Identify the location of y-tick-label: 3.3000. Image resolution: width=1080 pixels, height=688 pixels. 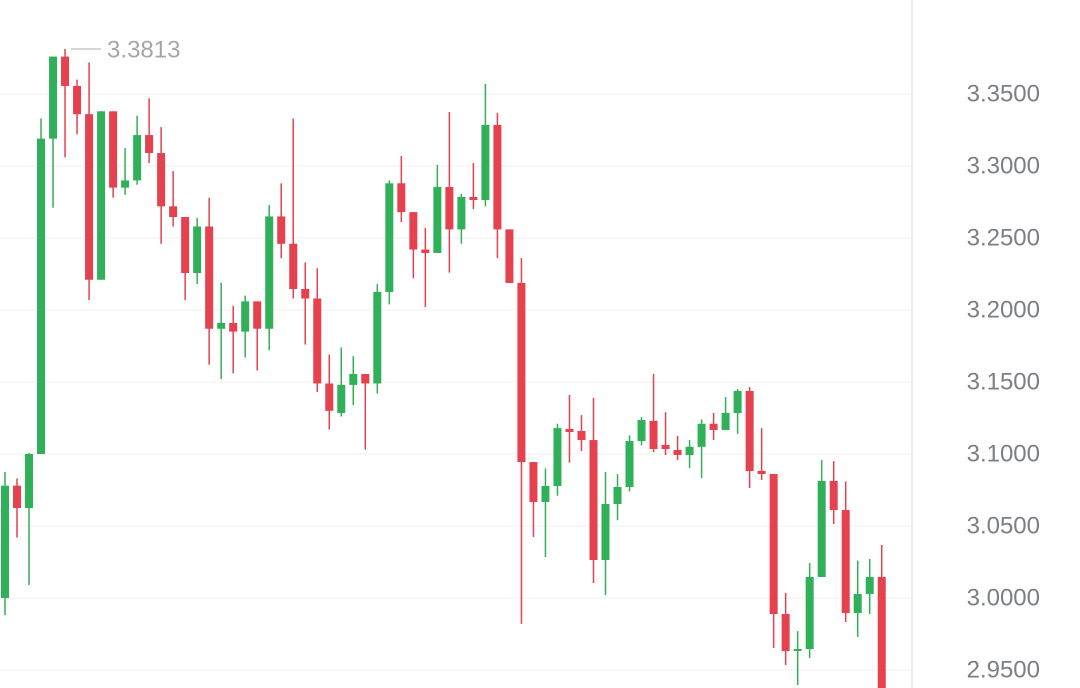
(1003, 165).